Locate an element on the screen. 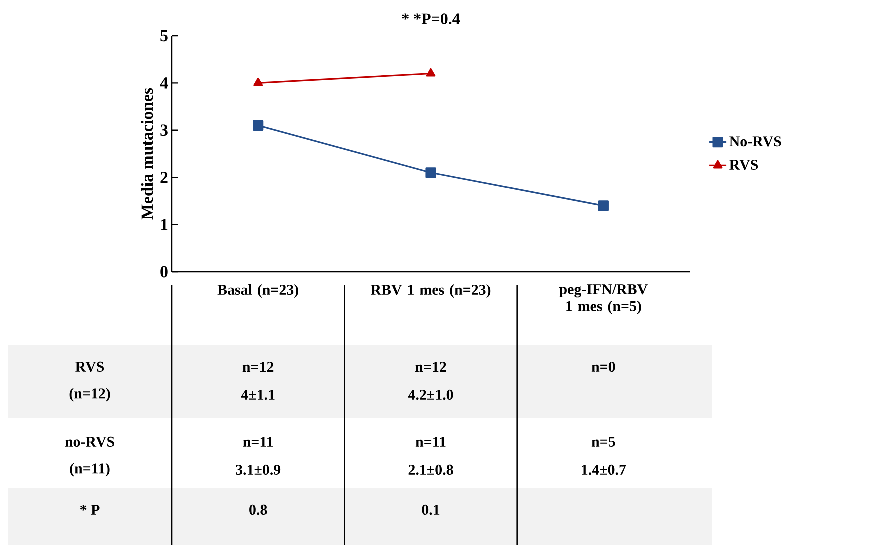 Image resolution: width=885 pixels, height=546 pixels. text: (n=11) is located at coordinates (90, 470).